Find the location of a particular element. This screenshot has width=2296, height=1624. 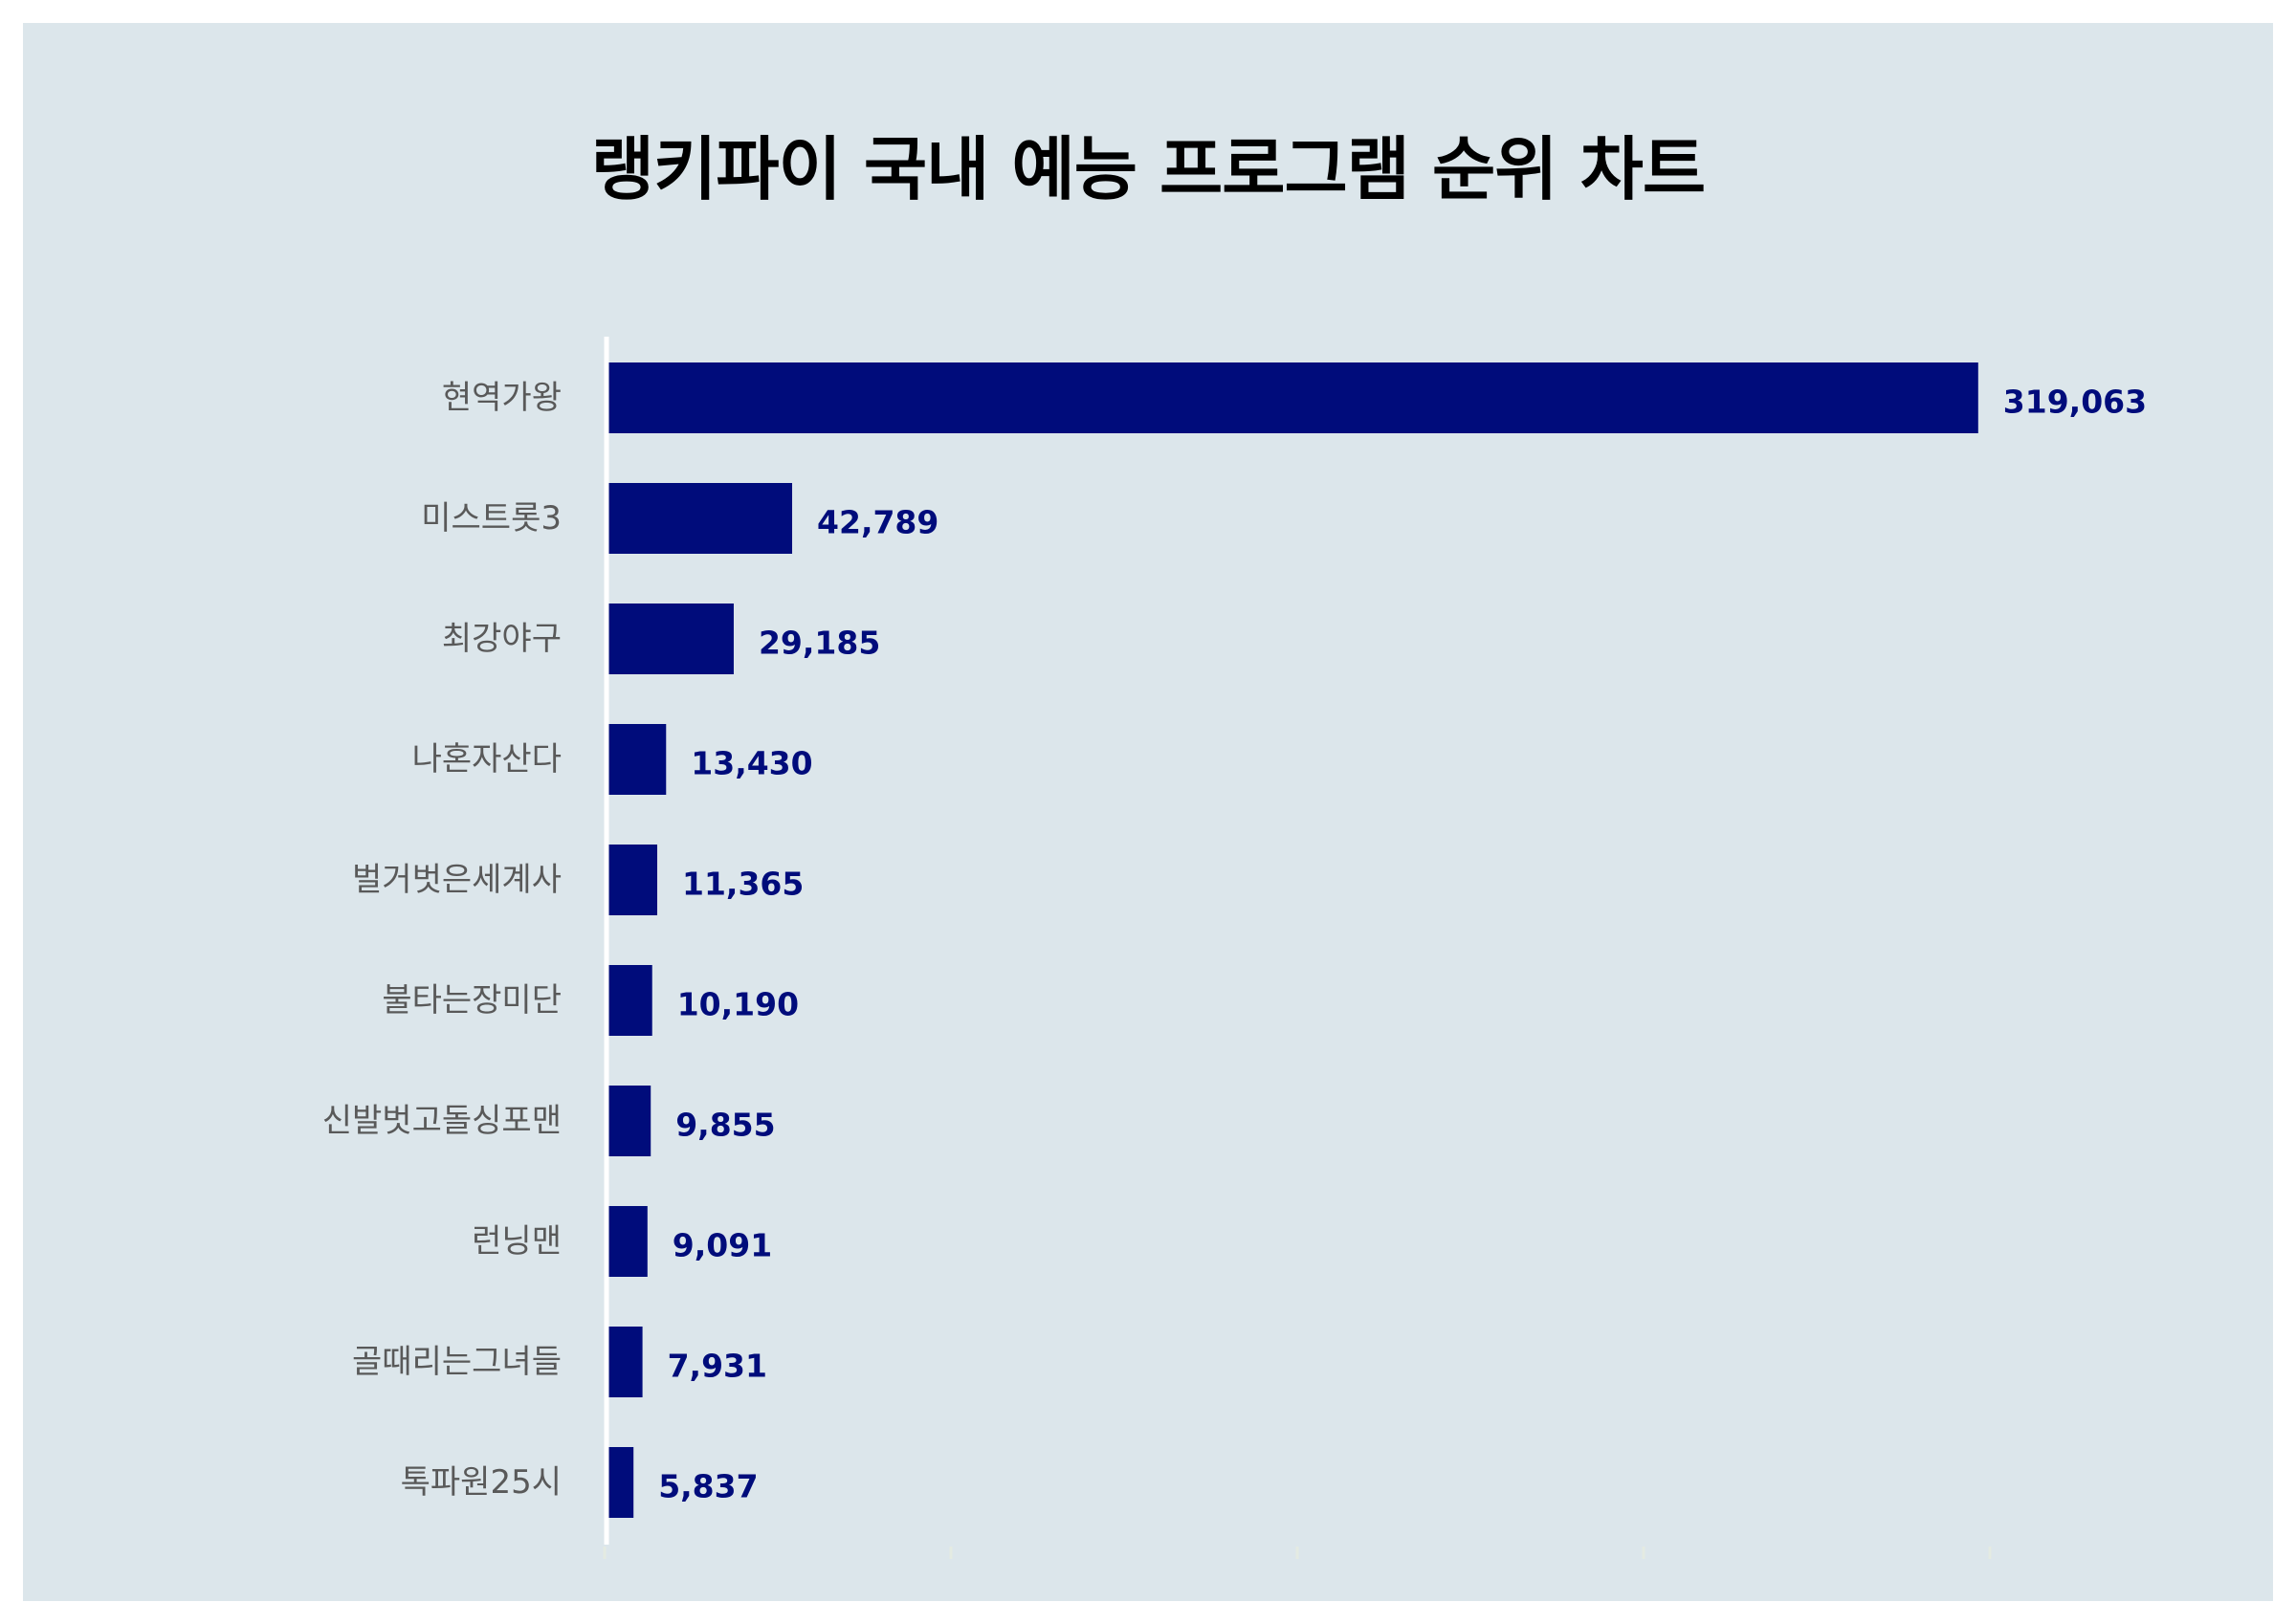

category-label: 현역가왕 is located at coordinates (502, 398).